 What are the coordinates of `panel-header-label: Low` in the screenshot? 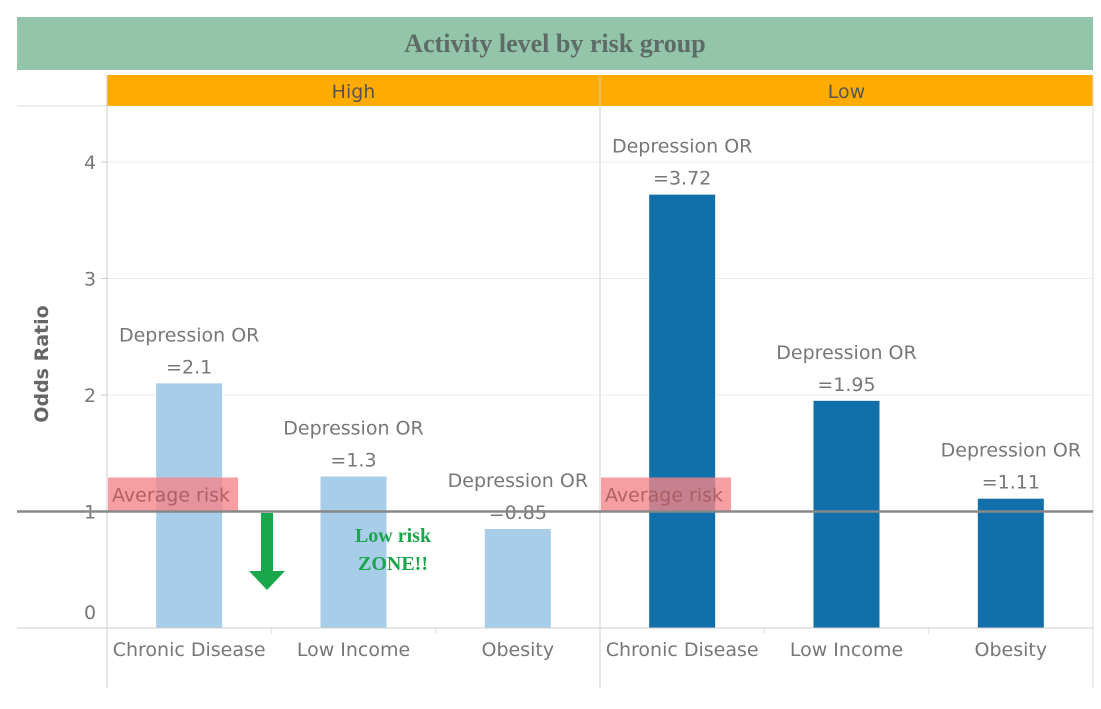 It's located at (846, 92).